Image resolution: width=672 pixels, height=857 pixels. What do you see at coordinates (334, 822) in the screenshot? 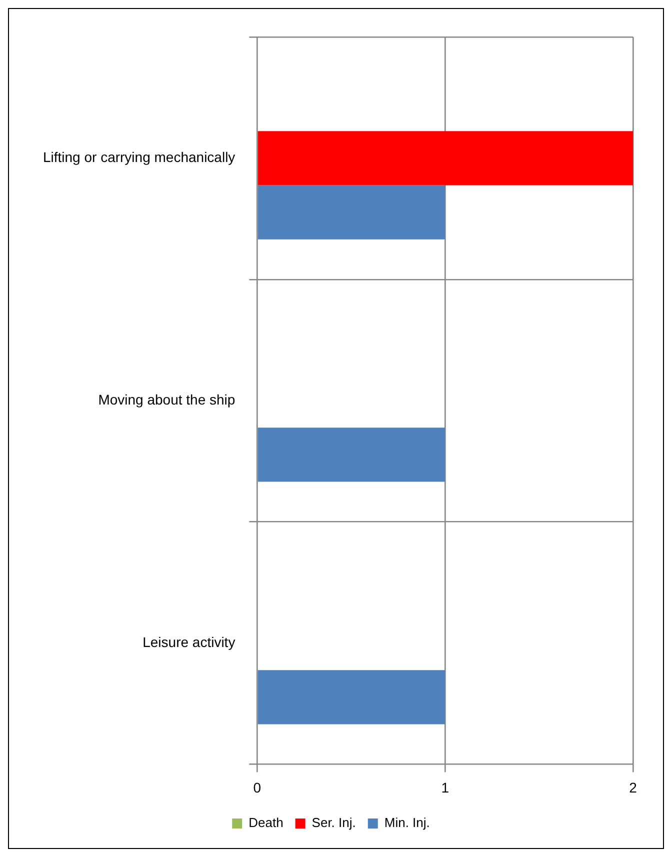
I see `legend-label: Ser. Inj.` at bounding box center [334, 822].